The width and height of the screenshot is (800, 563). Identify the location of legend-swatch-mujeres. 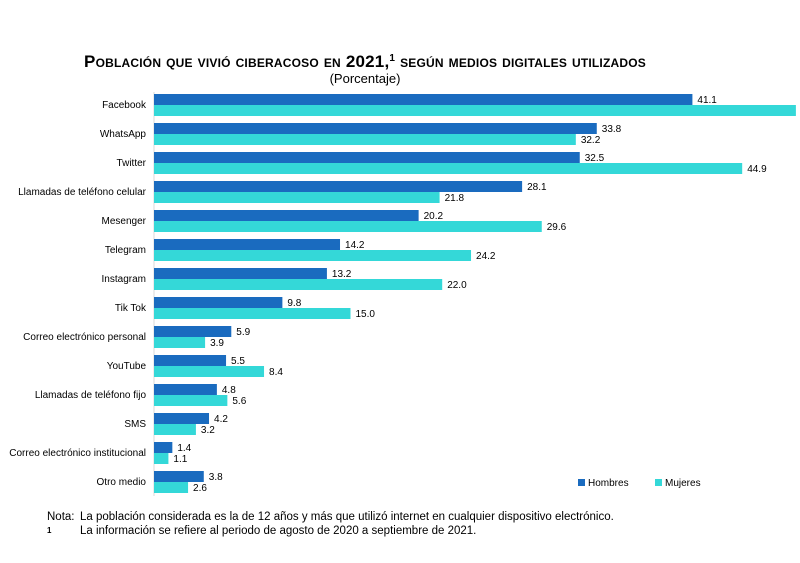
(658, 482).